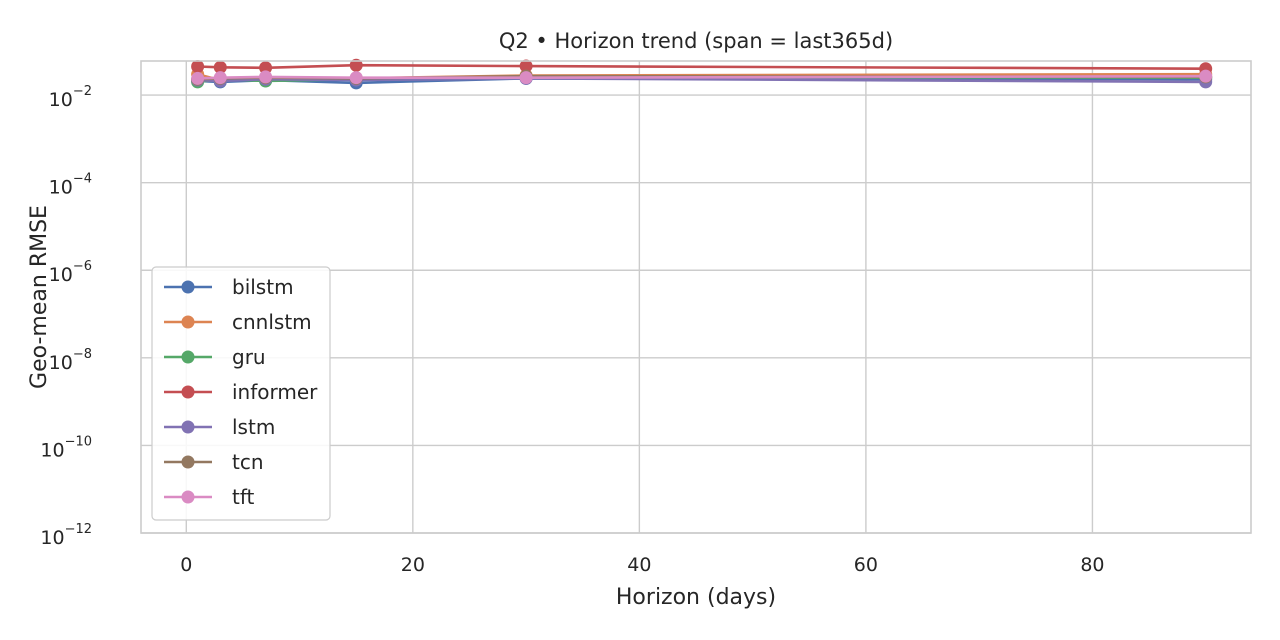 This screenshot has width=1280, height=640. What do you see at coordinates (866, 565) in the screenshot?
I see `x-tick-label: 60` at bounding box center [866, 565].